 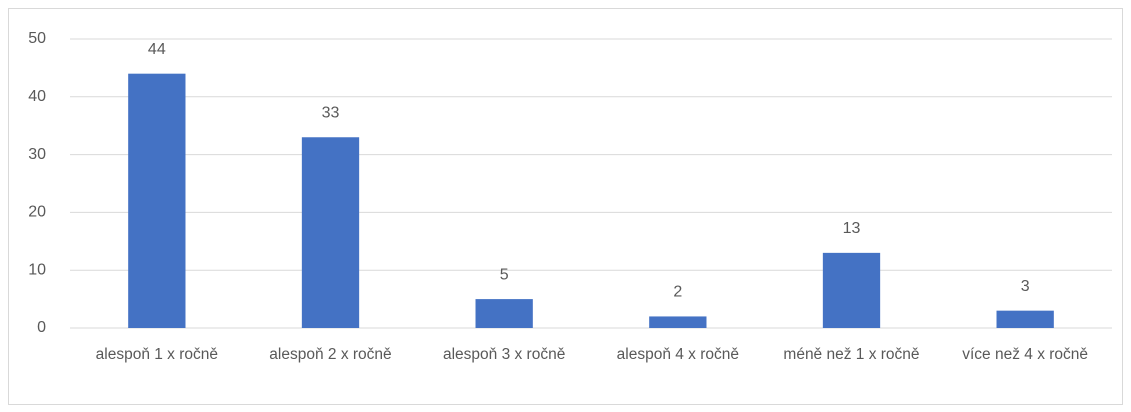 What do you see at coordinates (330, 354) in the screenshot?
I see `x-tick-label: alespoň 2 x ročně` at bounding box center [330, 354].